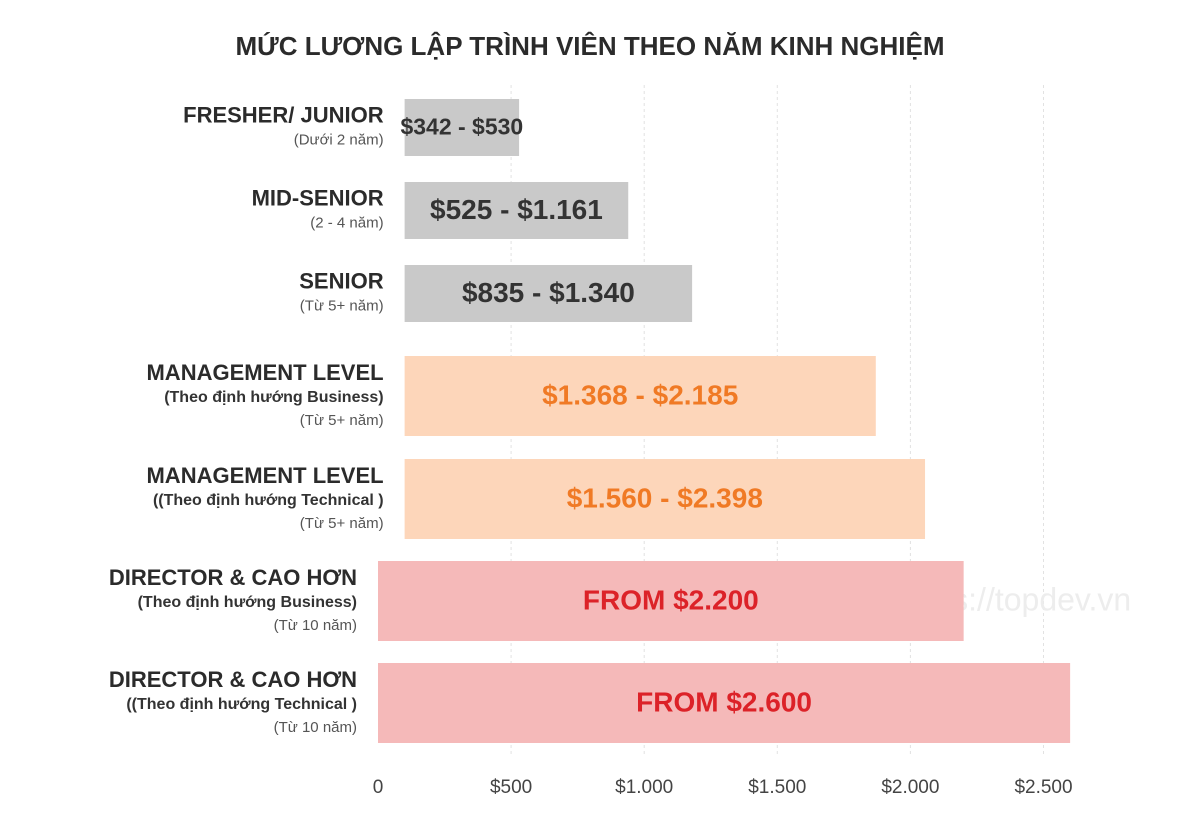 The width and height of the screenshot is (1180, 832). What do you see at coordinates (341, 280) in the screenshot?
I see `category-label: SENIOR` at bounding box center [341, 280].